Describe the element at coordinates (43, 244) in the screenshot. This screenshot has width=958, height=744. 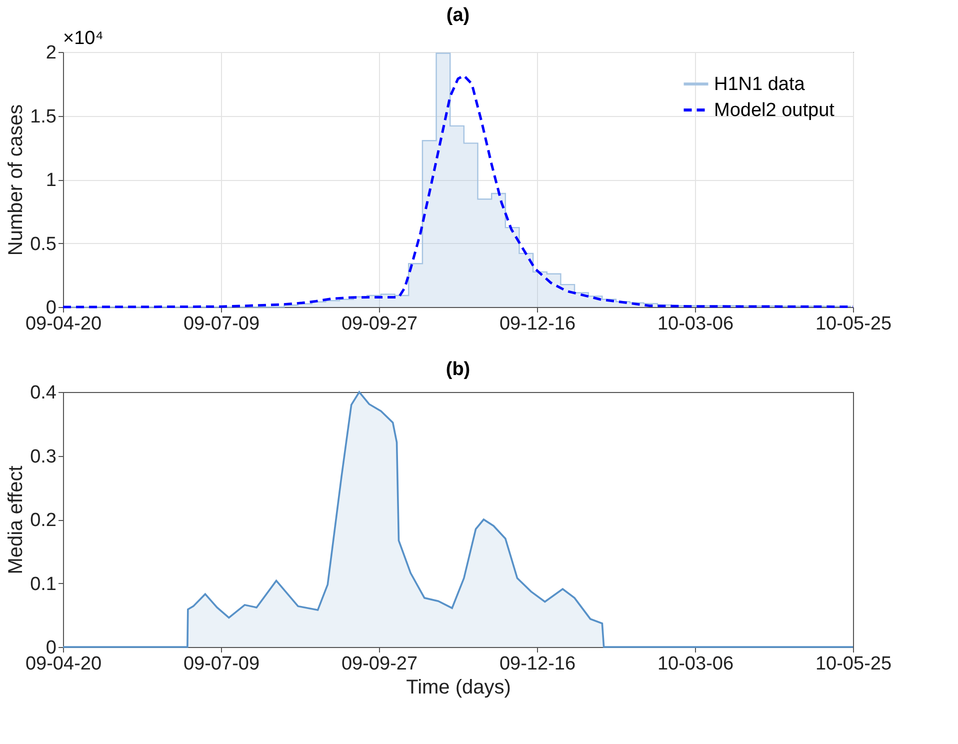
I see `y-tick-label: 0.5` at that location.